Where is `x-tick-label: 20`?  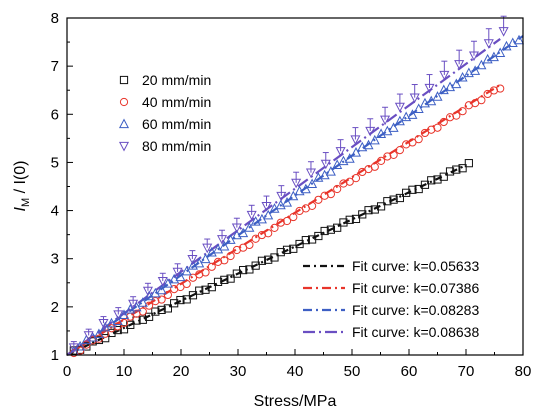
x-tick-label: 20 is located at coordinates (181, 371).